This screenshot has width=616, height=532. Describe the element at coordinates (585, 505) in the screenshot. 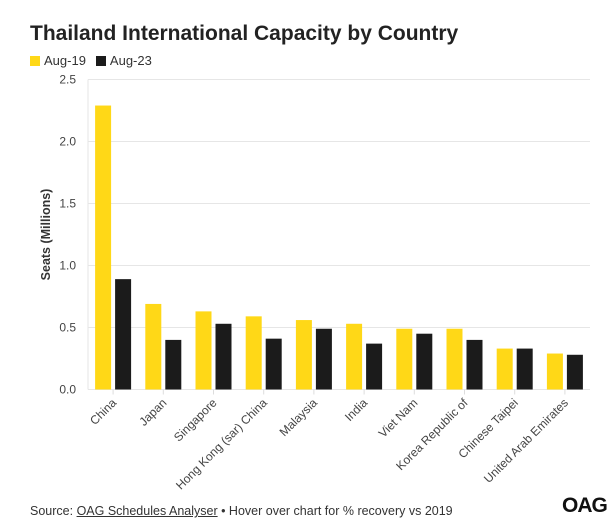

I see `oag-logo: OAG` at that location.